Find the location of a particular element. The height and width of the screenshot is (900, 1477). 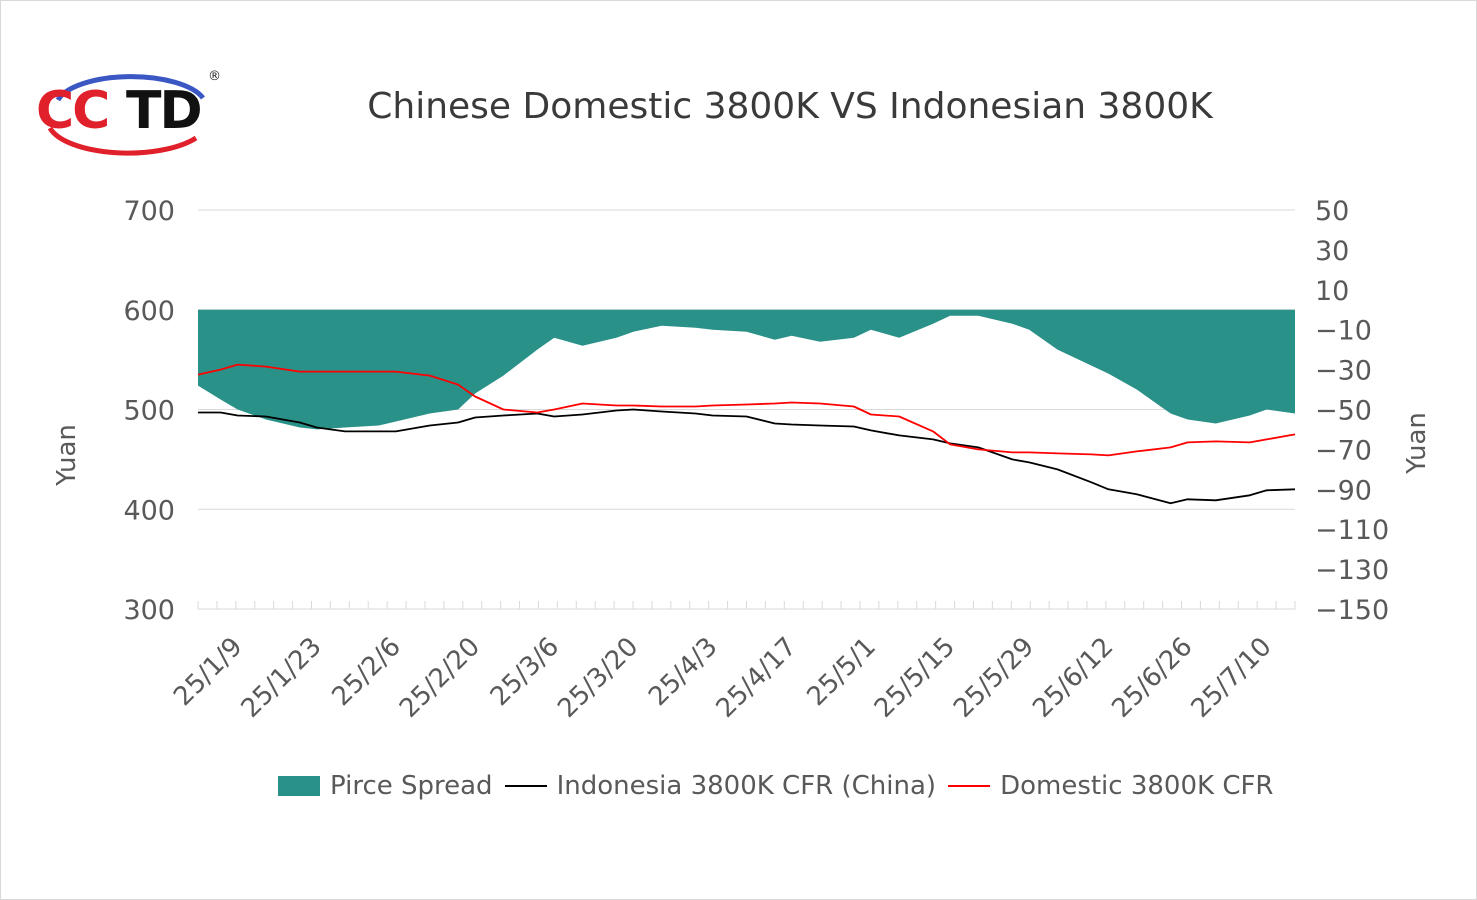

x-tick-label: 25/3/6 is located at coordinates (525, 672).